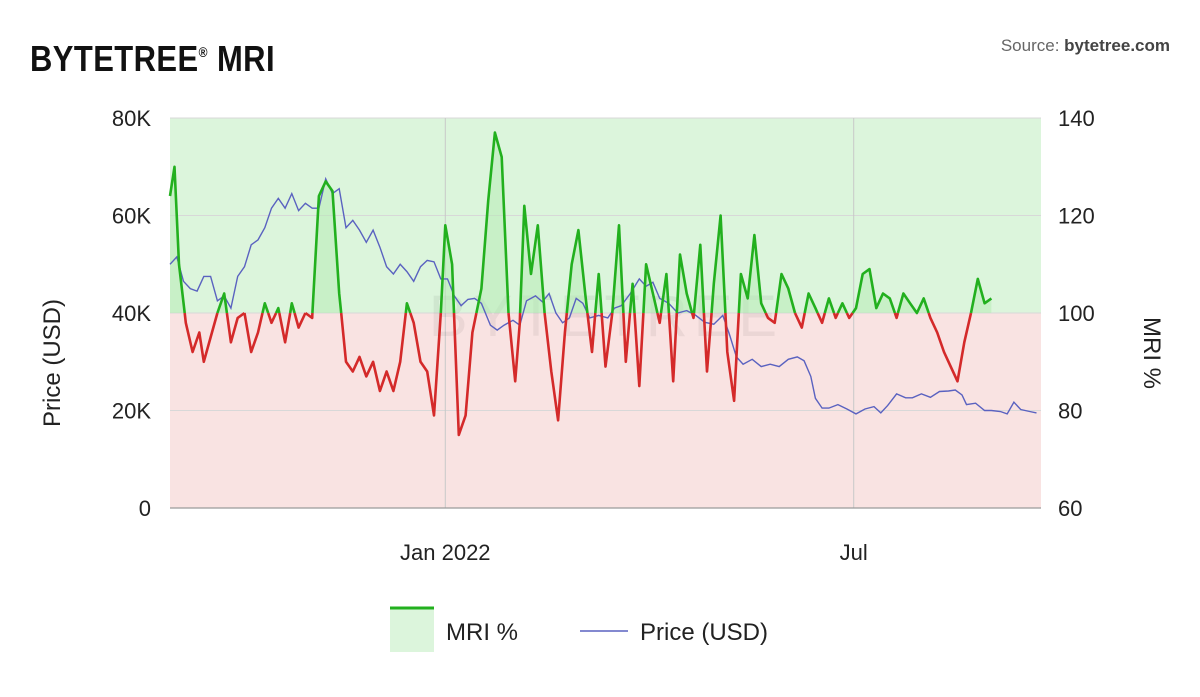 This screenshot has height=697, width=1200. I want to click on chart-title: BYTETREE® MRI, so click(152, 59).